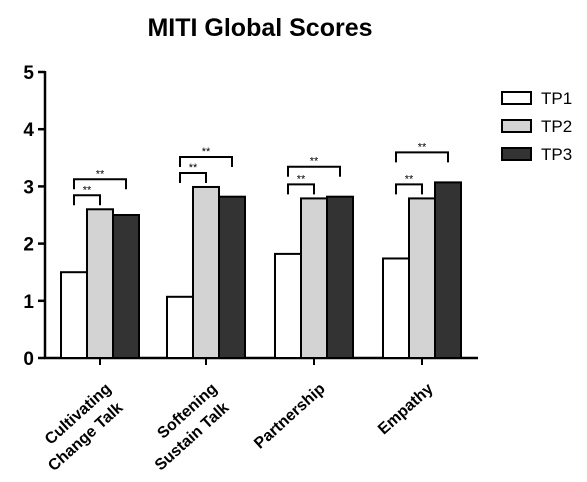 The height and width of the screenshot is (482, 587). I want to click on category-label-line: Partnership, so click(290, 416).